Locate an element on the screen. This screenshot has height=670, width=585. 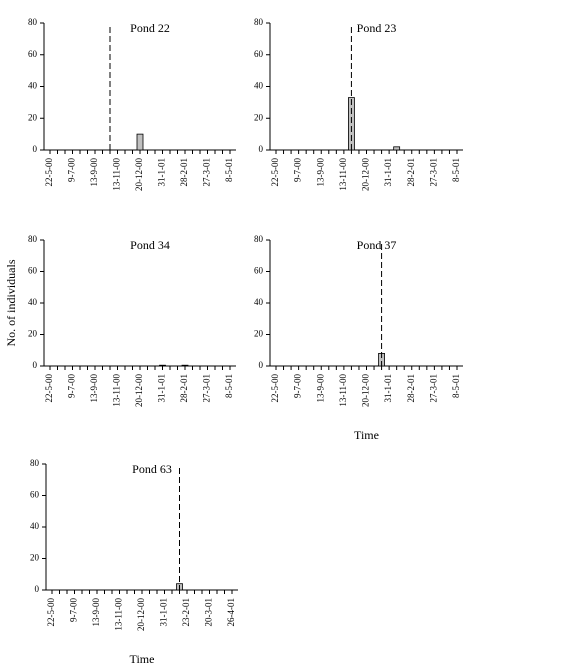
x-tick-label: 23-2-01 is located at coordinates (186, 612).